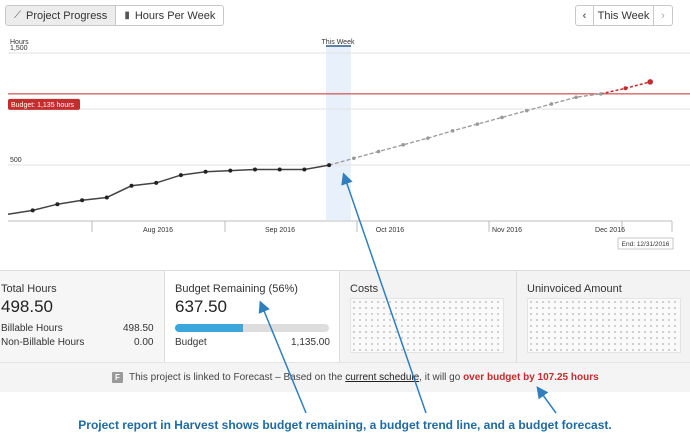 Image resolution: width=690 pixels, height=441 pixels. Describe the element at coordinates (16, 160) in the screenshot. I see `y-tick-label: 500` at that location.